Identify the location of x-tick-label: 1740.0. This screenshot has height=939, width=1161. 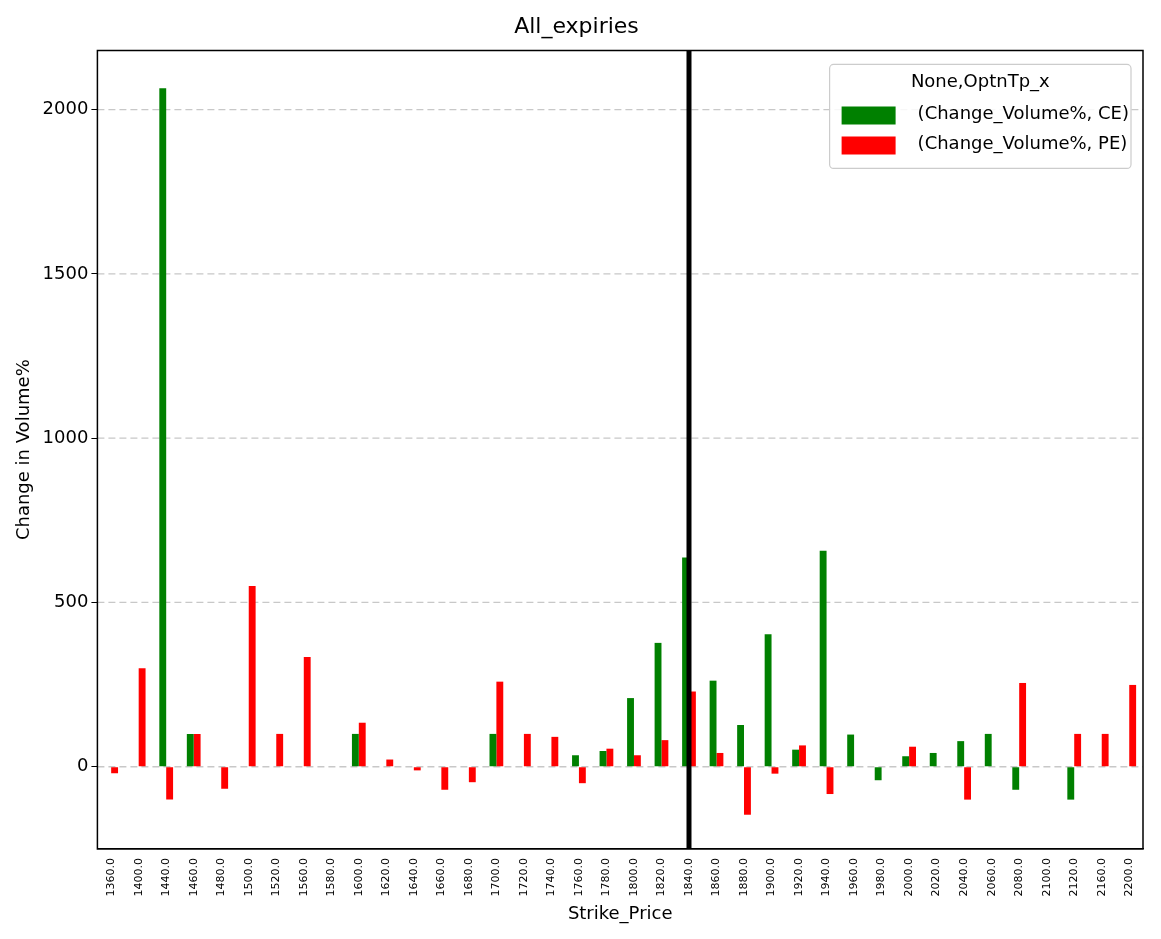
(551, 877).